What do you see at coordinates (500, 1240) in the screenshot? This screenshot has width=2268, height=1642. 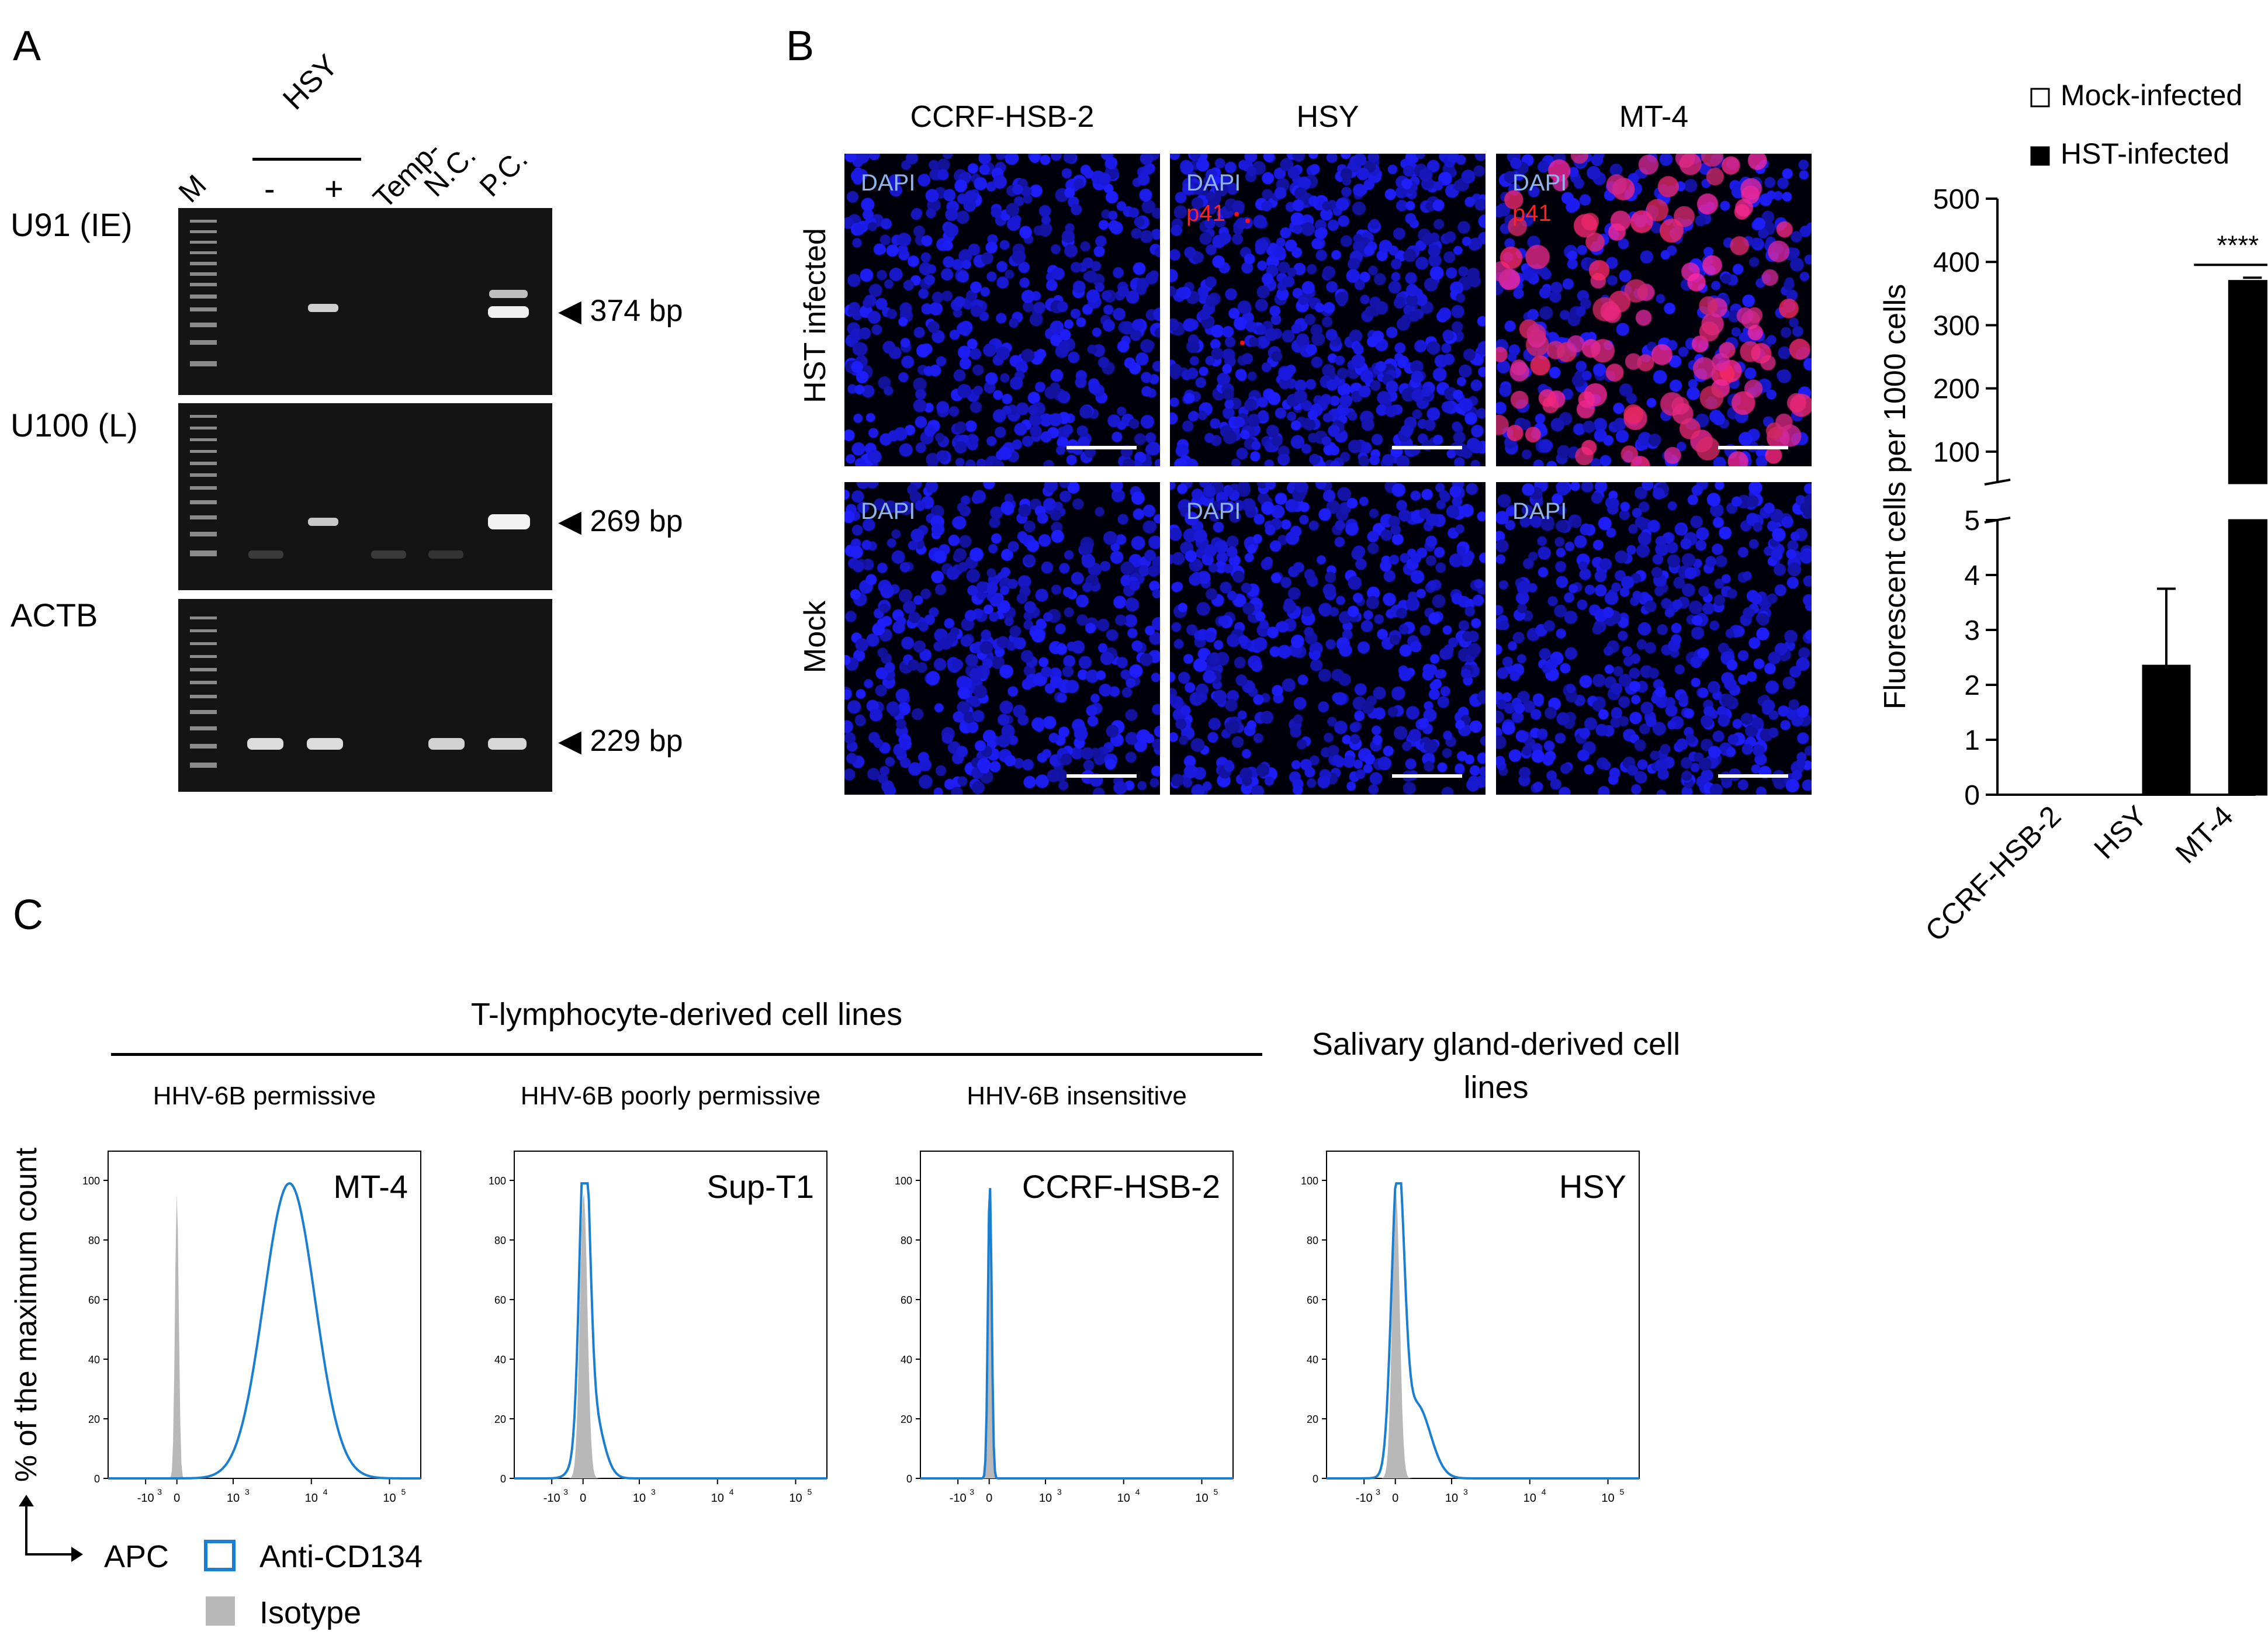 I see `y-tick-label: 80` at bounding box center [500, 1240].